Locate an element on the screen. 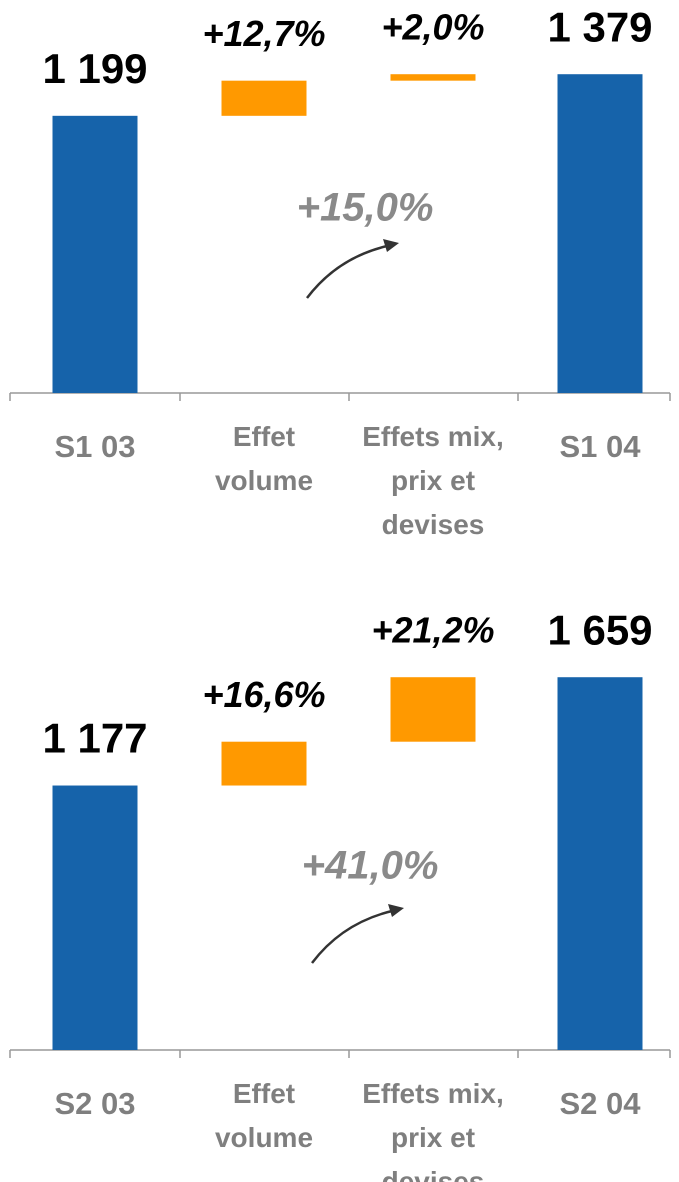 The width and height of the screenshot is (679, 1182). x-tick-label-line: S1 03 is located at coordinates (94, 446).